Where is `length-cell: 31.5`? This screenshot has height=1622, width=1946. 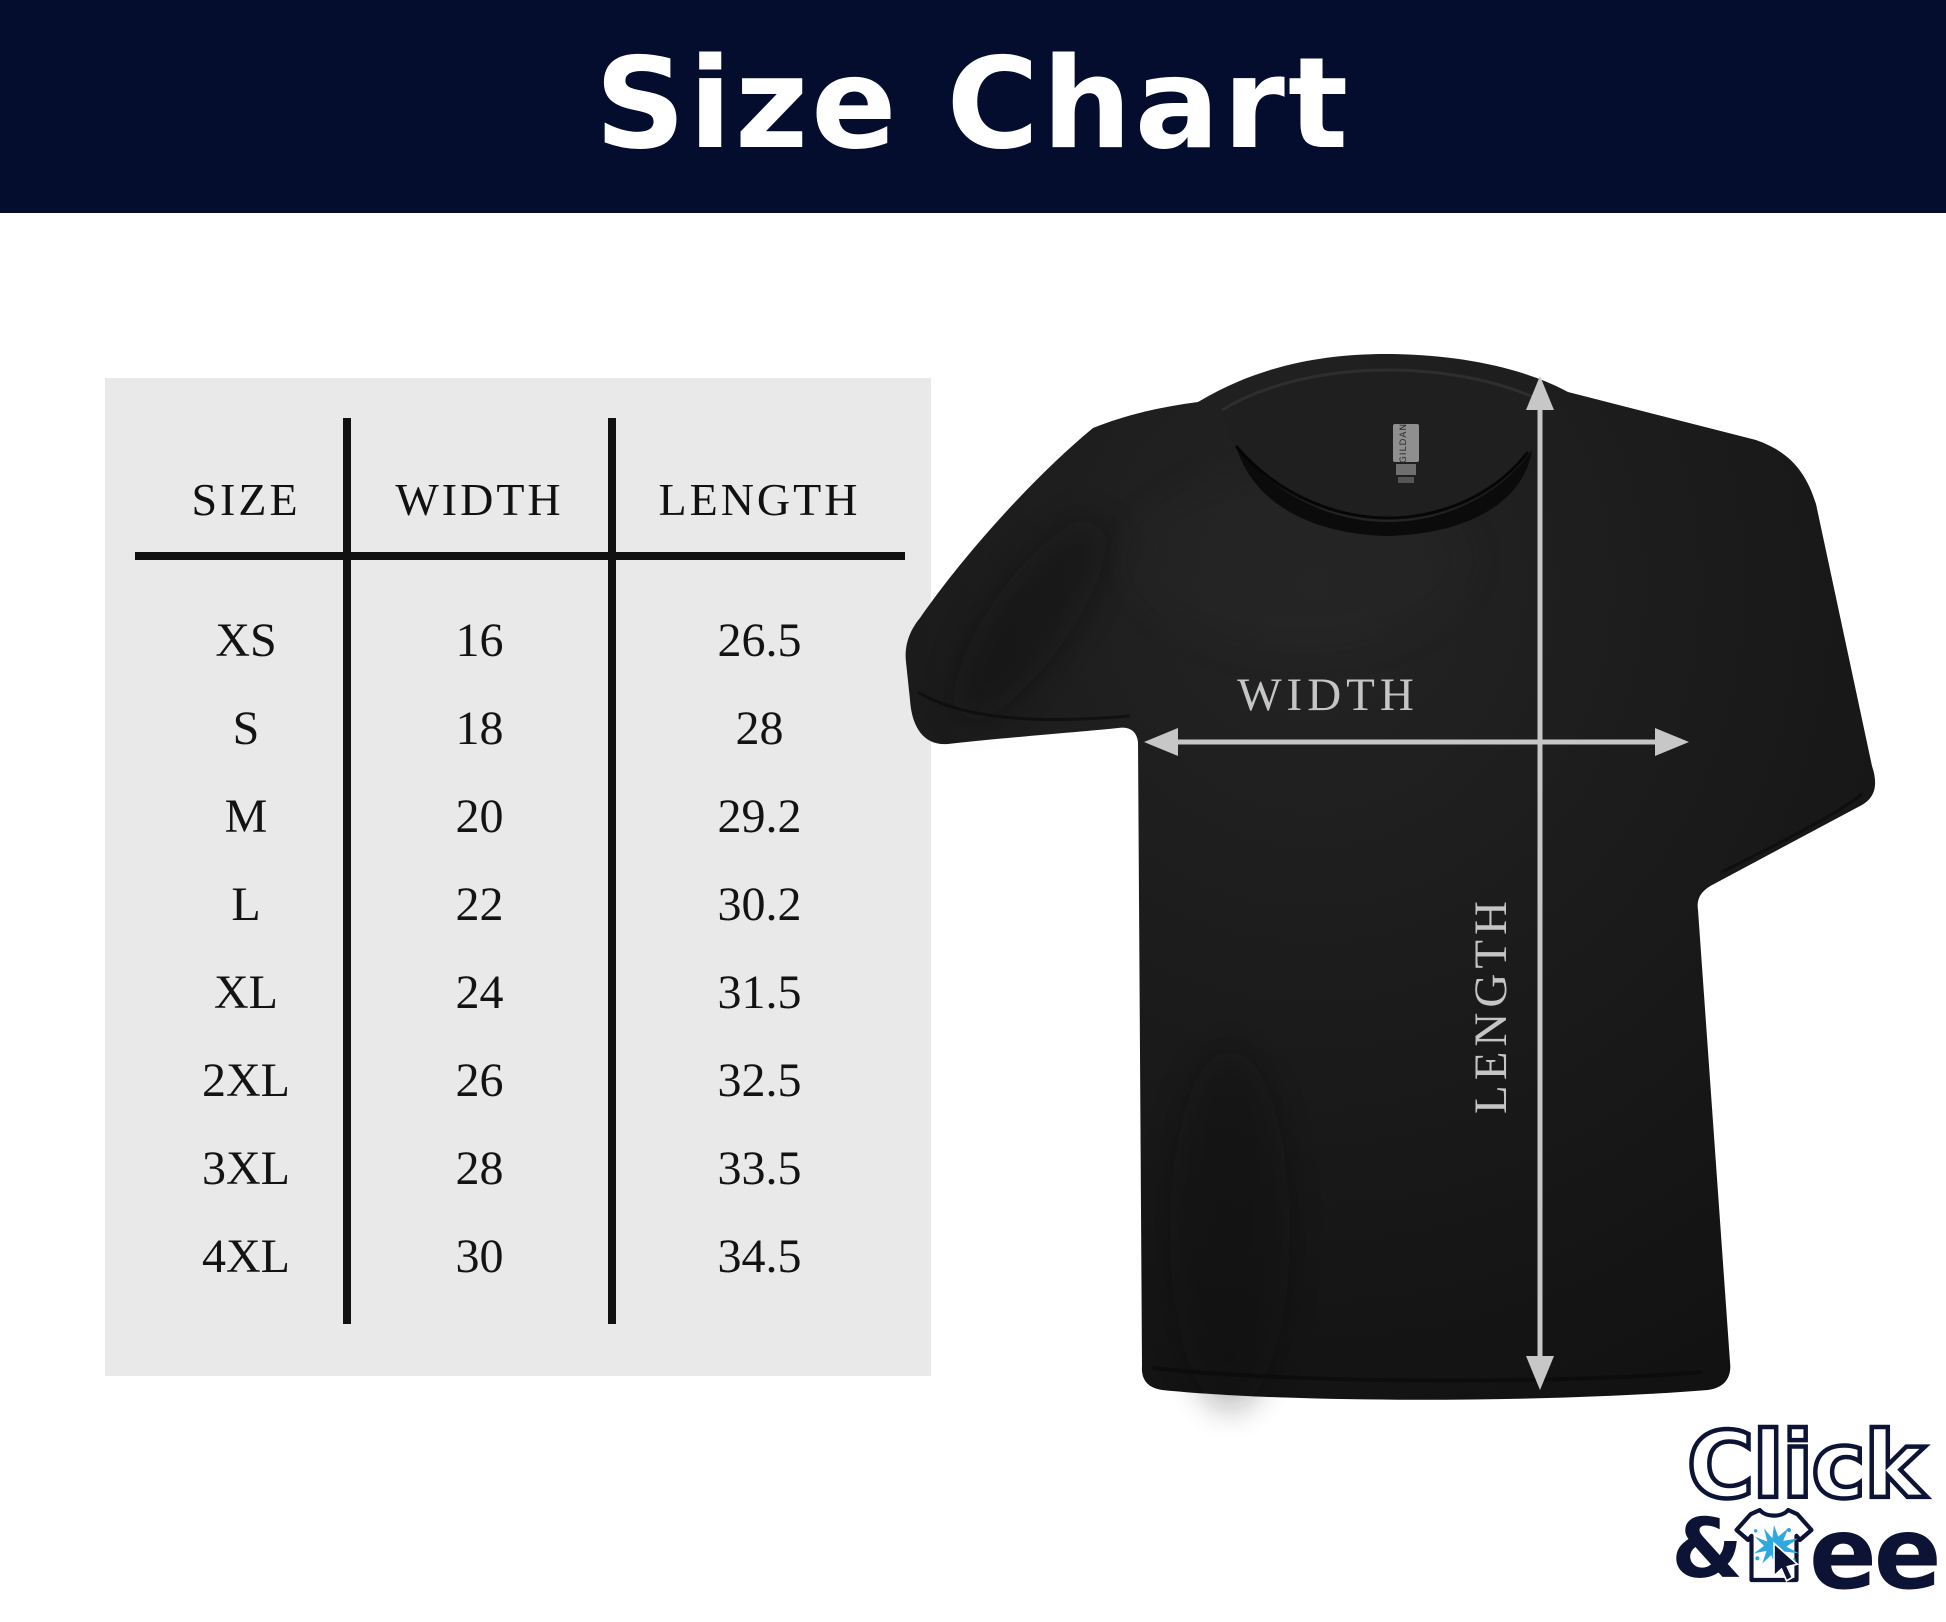 length-cell: 31.5 is located at coordinates (759, 992).